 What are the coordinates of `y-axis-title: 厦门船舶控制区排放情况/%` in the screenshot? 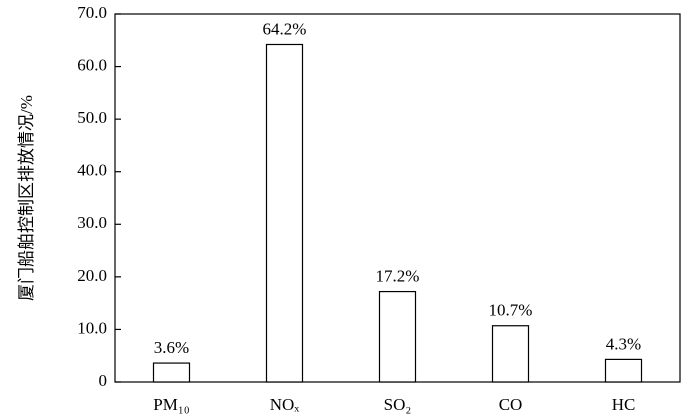 It's located at (26, 198).